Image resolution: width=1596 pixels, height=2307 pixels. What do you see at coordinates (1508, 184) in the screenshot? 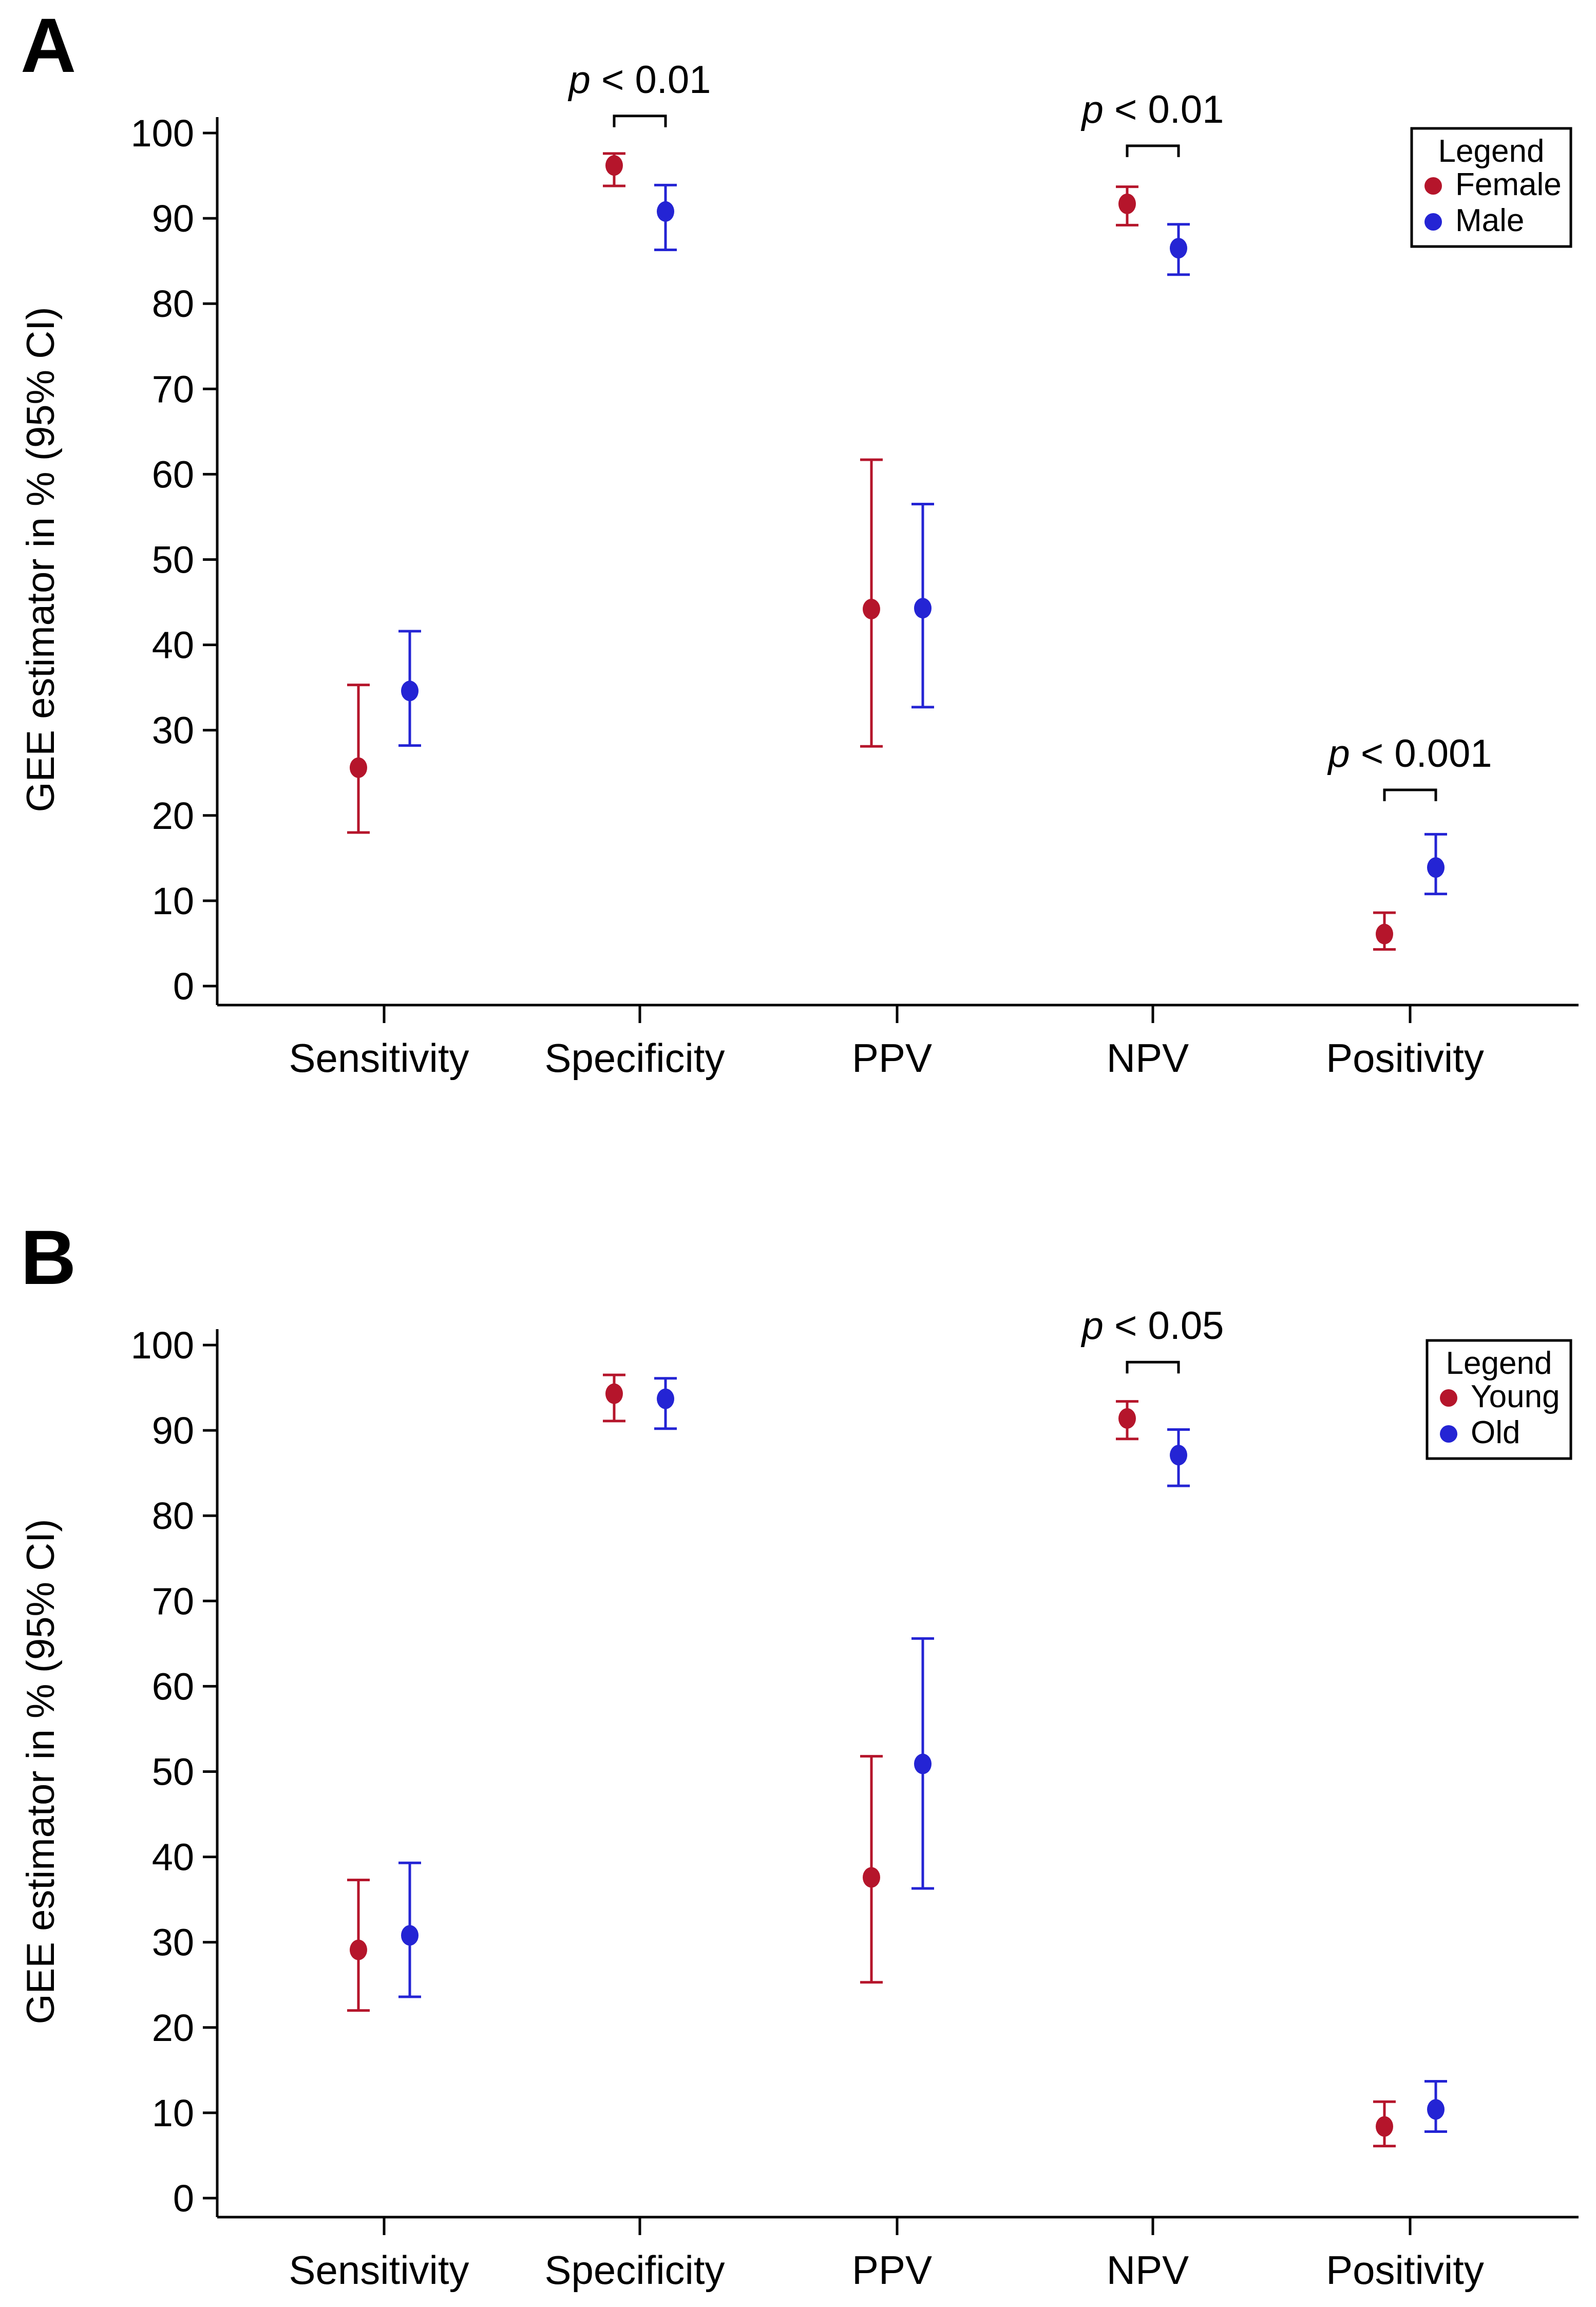
I see `legend-label: Female` at bounding box center [1508, 184].